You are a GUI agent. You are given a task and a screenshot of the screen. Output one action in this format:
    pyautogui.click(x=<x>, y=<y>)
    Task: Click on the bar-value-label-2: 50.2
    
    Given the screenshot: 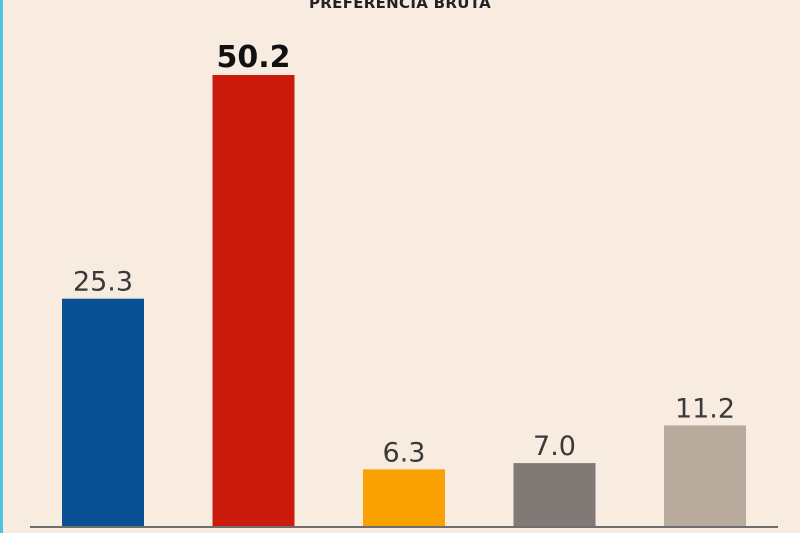 What is the action you would take?
    pyautogui.click(x=253, y=57)
    